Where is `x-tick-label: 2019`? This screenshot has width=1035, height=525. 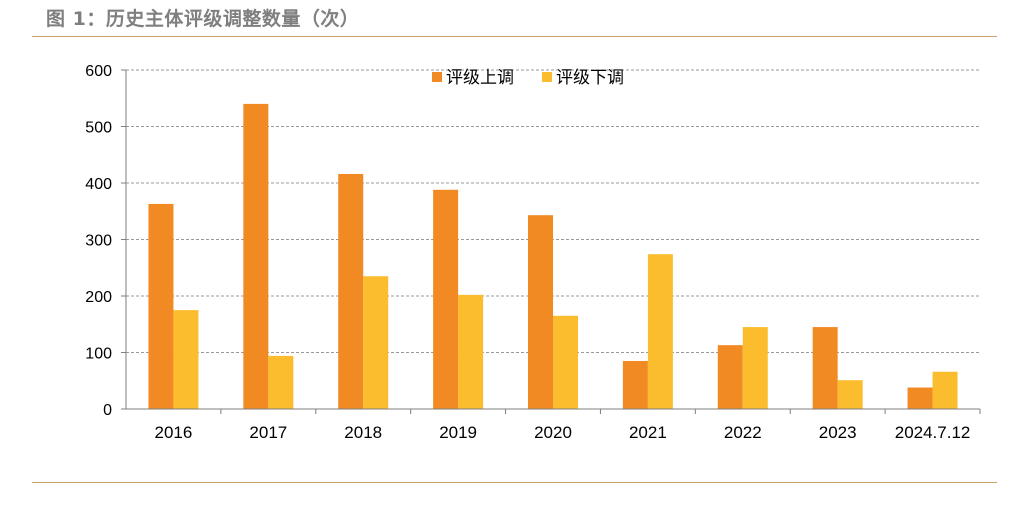 x-tick-label: 2019 is located at coordinates (458, 432).